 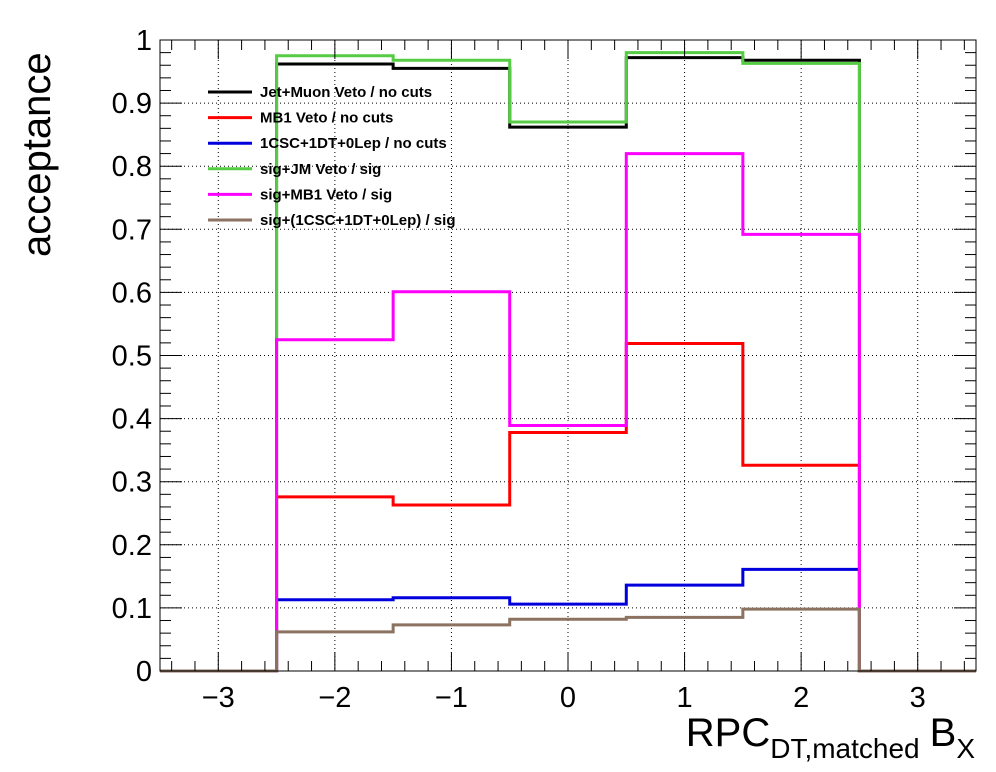 What do you see at coordinates (918, 698) in the screenshot?
I see `x-tick-label: 3` at bounding box center [918, 698].